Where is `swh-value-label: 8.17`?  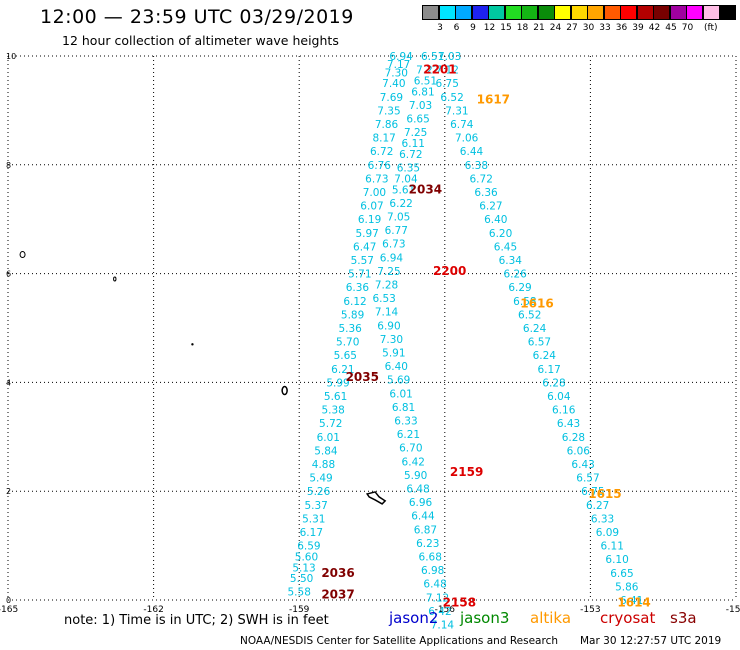
swh-value-label: 8.17 is located at coordinates (383, 139).